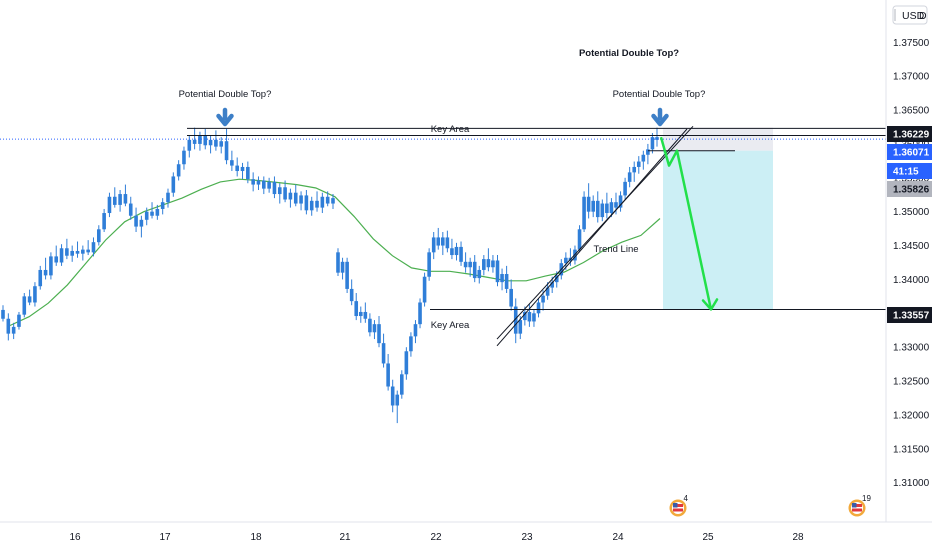 This screenshot has height=555, width=932. I want to click on time-tick-label: 21, so click(345, 537).